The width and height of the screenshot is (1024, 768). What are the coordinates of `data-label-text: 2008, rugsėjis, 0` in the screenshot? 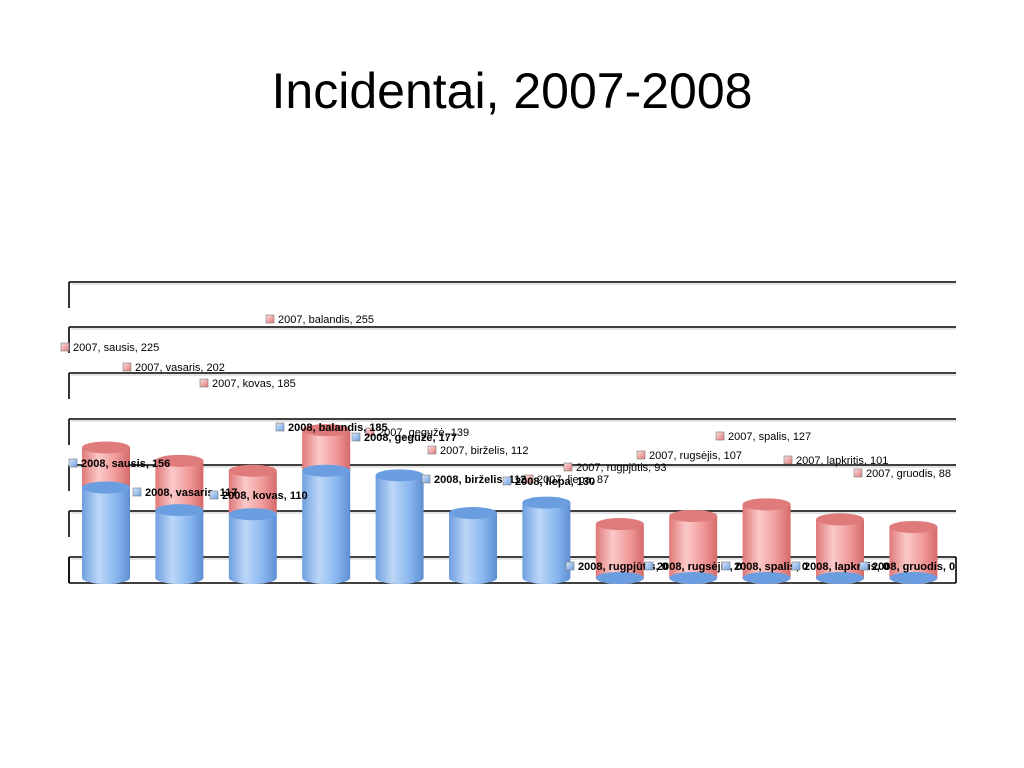 It's located at (699, 567).